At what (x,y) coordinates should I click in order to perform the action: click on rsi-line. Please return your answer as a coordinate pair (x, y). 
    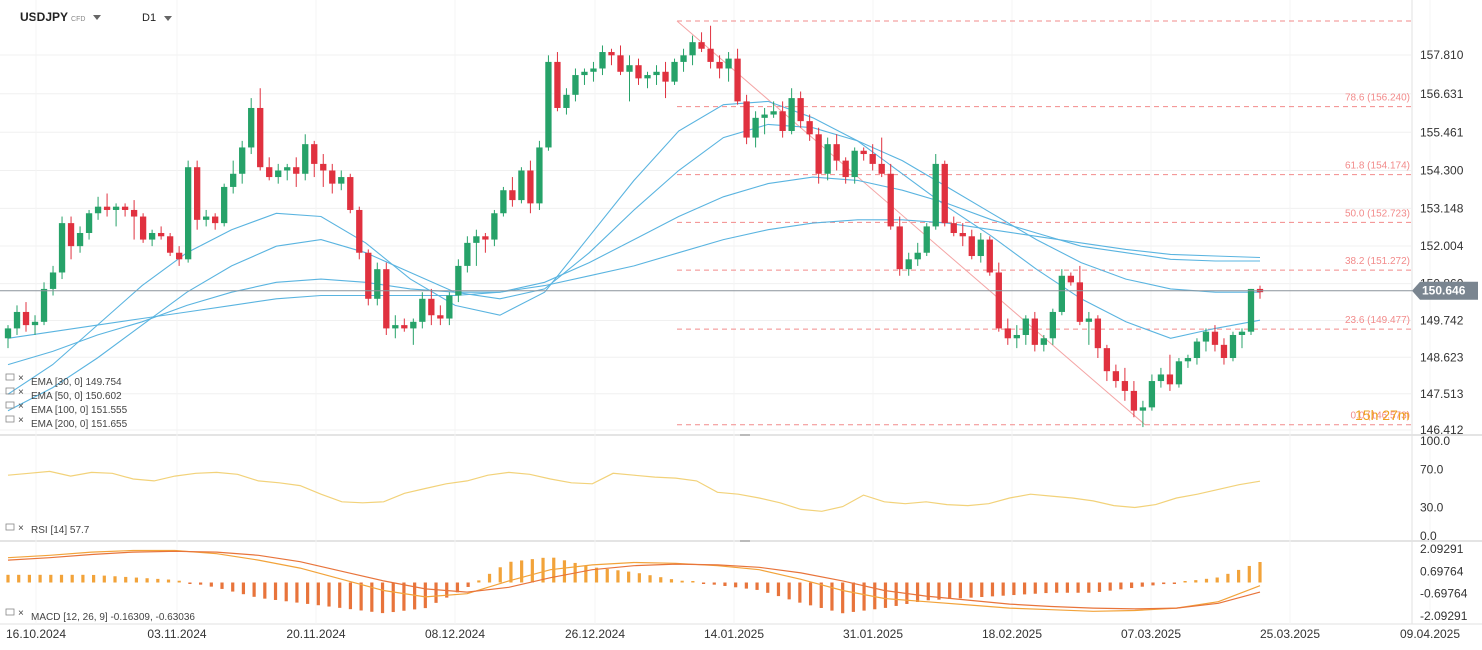
    Looking at the image, I should click on (634, 491).